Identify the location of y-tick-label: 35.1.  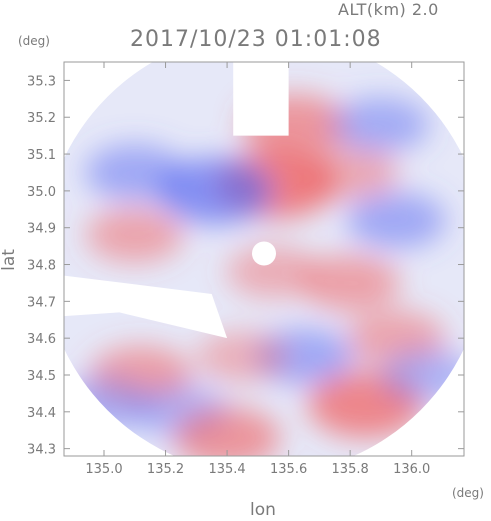
(41, 155).